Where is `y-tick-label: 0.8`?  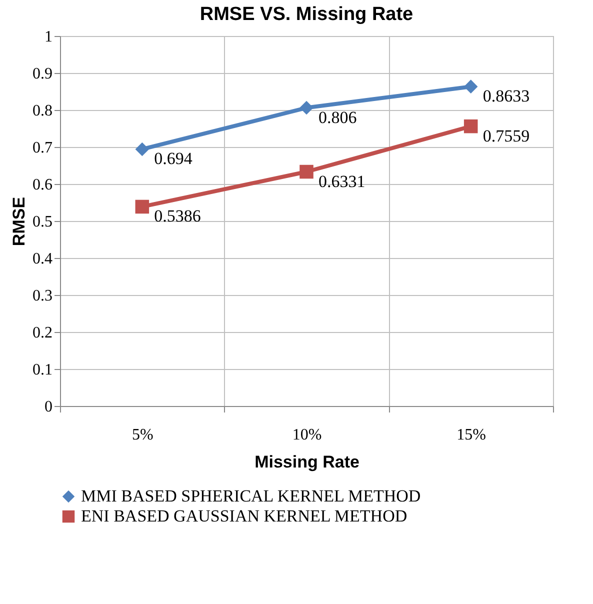
y-tick-label: 0.8 is located at coordinates (42, 111).